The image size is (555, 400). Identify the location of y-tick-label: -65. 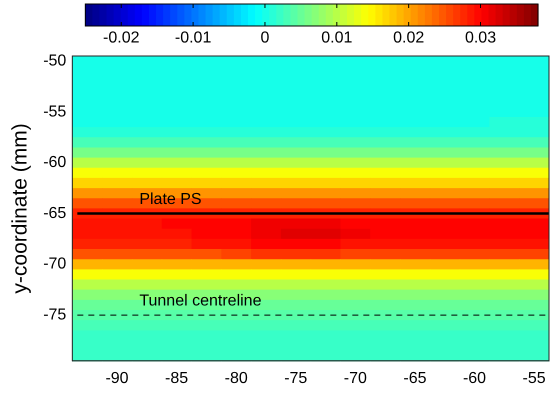
(54, 213).